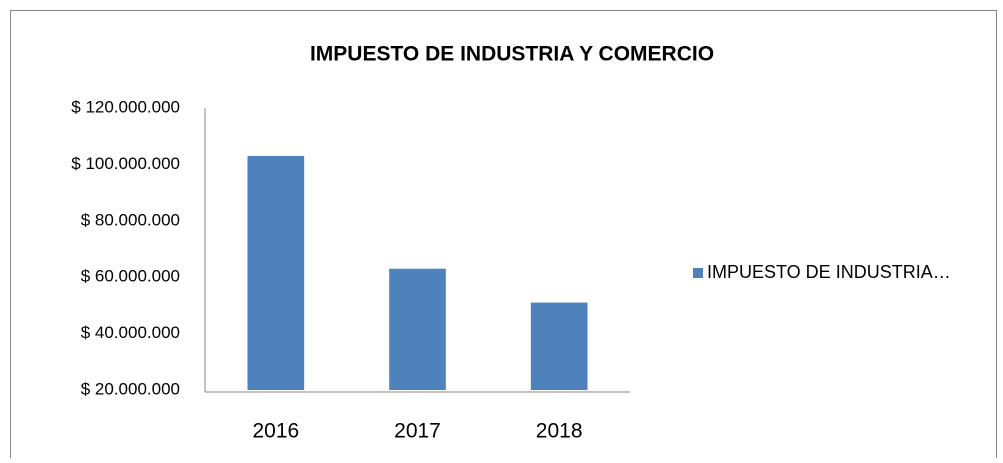 The width and height of the screenshot is (1003, 463). What do you see at coordinates (275, 431) in the screenshot?
I see `x-tick-label: 2016` at bounding box center [275, 431].